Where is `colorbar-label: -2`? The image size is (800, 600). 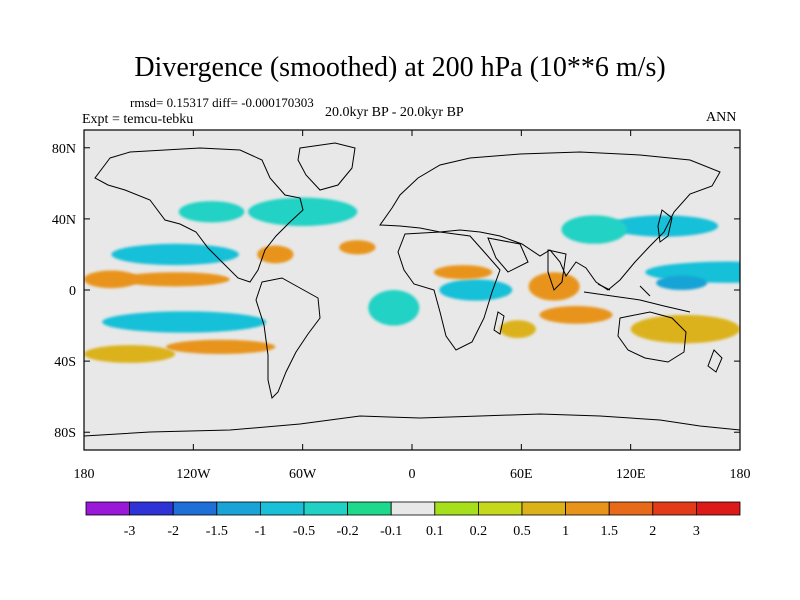
colorbar-label: -2 is located at coordinates (173, 531).